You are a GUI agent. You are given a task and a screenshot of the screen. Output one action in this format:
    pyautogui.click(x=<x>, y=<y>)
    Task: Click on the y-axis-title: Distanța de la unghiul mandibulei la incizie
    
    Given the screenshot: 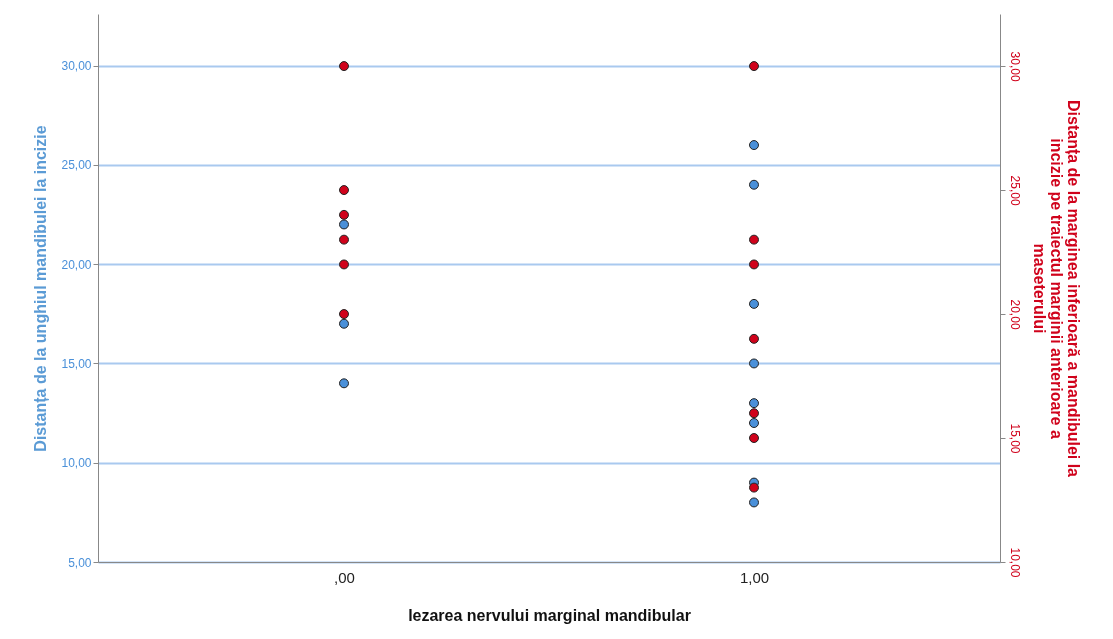 What is the action you would take?
    pyautogui.click(x=41, y=288)
    